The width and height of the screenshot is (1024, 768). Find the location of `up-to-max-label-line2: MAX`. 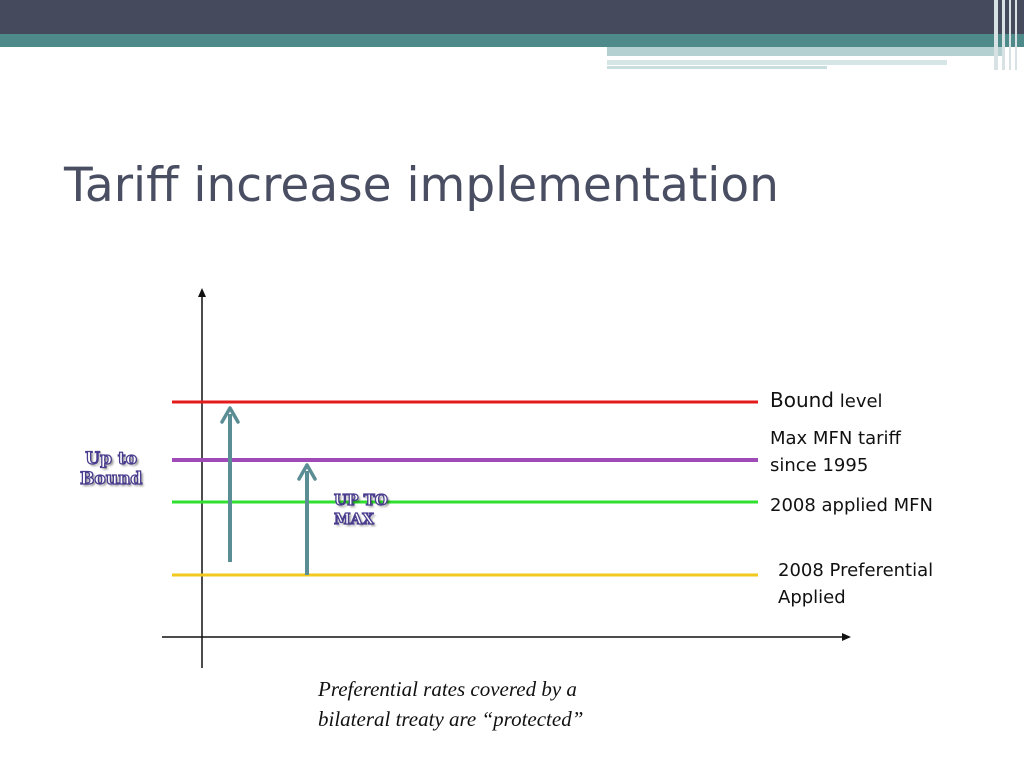

up-to-max-label-line2: MAX is located at coordinates (353, 518).